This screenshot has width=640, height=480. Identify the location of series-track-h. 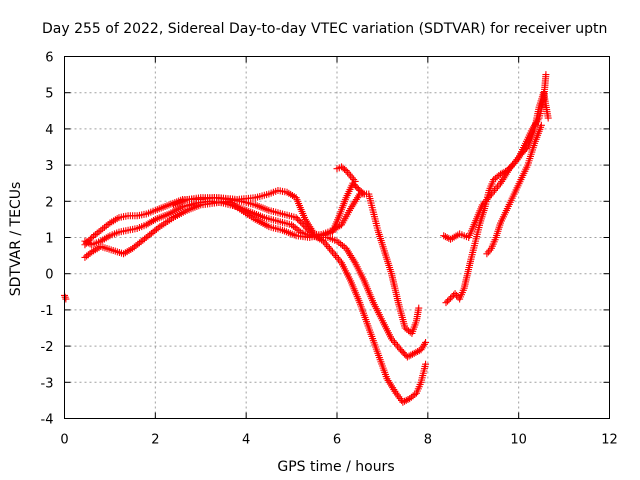
(514, 189).